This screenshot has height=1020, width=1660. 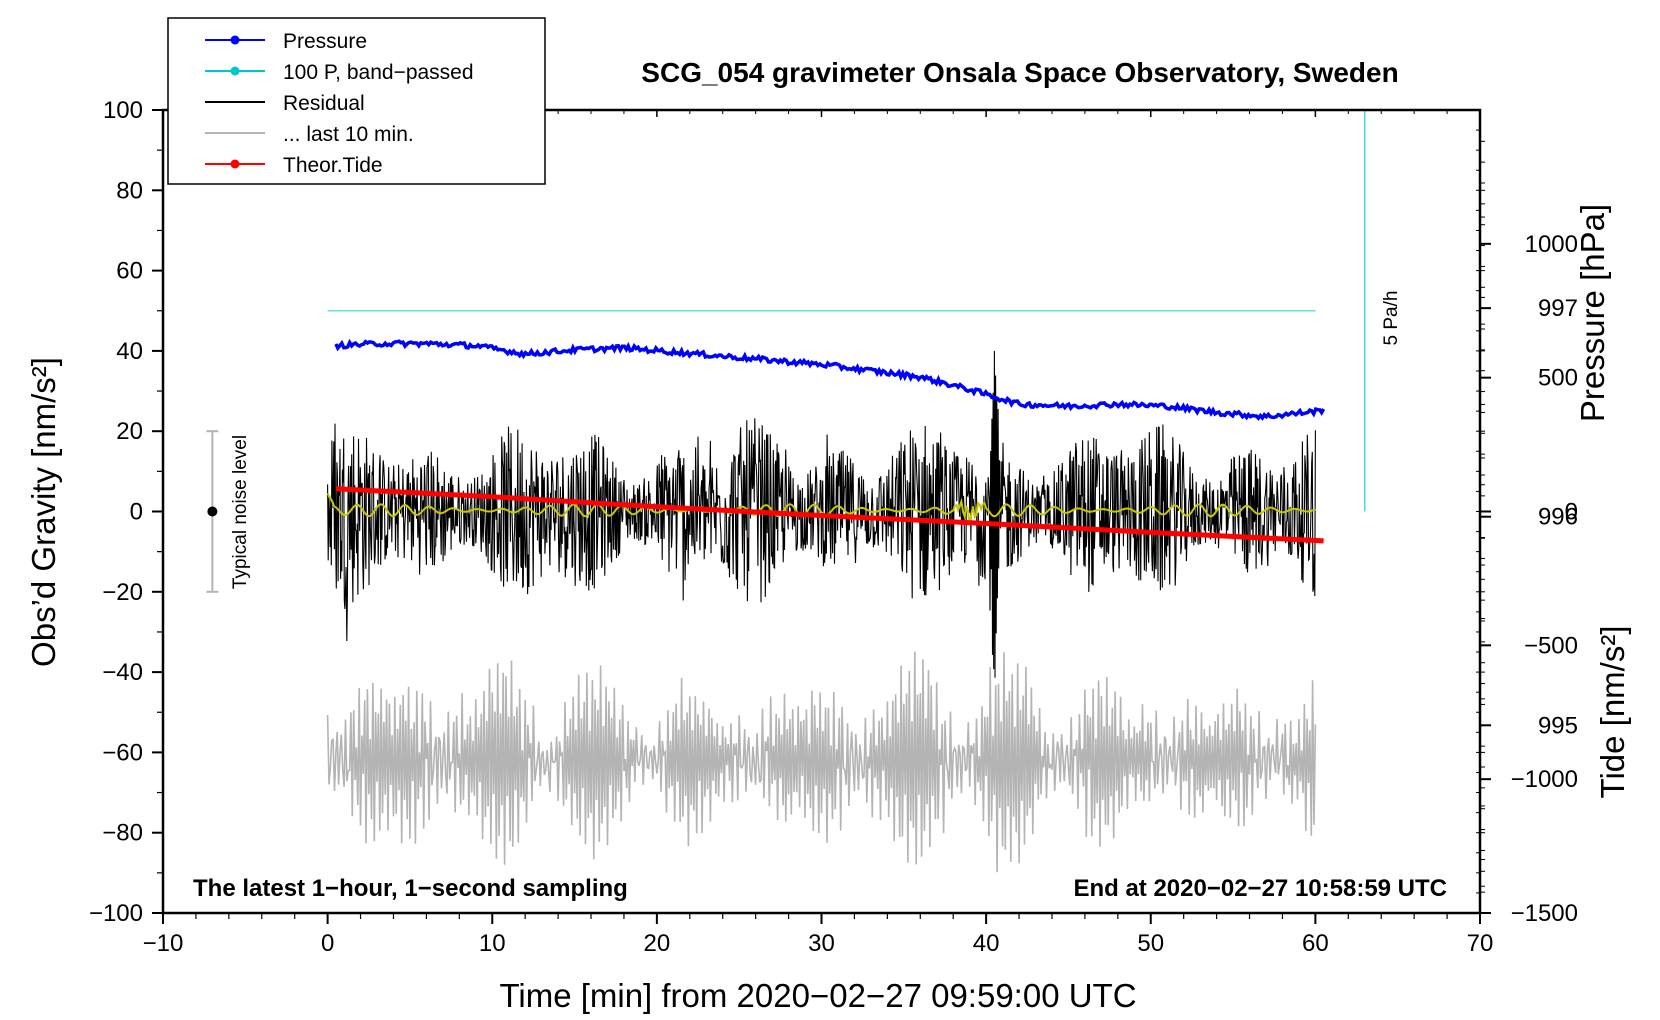 What do you see at coordinates (657, 943) in the screenshot?
I see `x-tick-label: 20` at bounding box center [657, 943].